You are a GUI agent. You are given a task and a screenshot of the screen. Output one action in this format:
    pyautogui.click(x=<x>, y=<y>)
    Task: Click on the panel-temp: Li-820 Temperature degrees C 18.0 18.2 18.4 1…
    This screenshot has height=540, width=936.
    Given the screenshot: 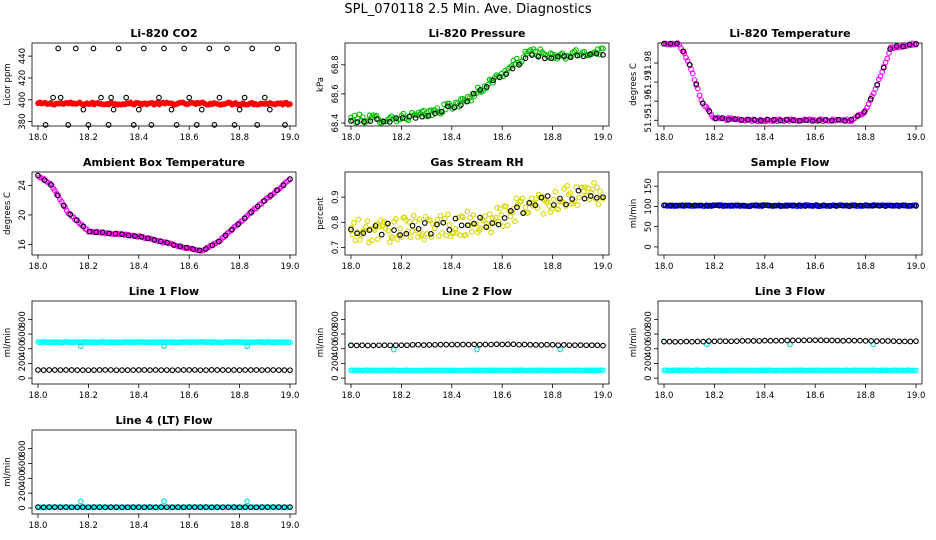 What is the action you would take?
    pyautogui.click(x=777, y=85)
    